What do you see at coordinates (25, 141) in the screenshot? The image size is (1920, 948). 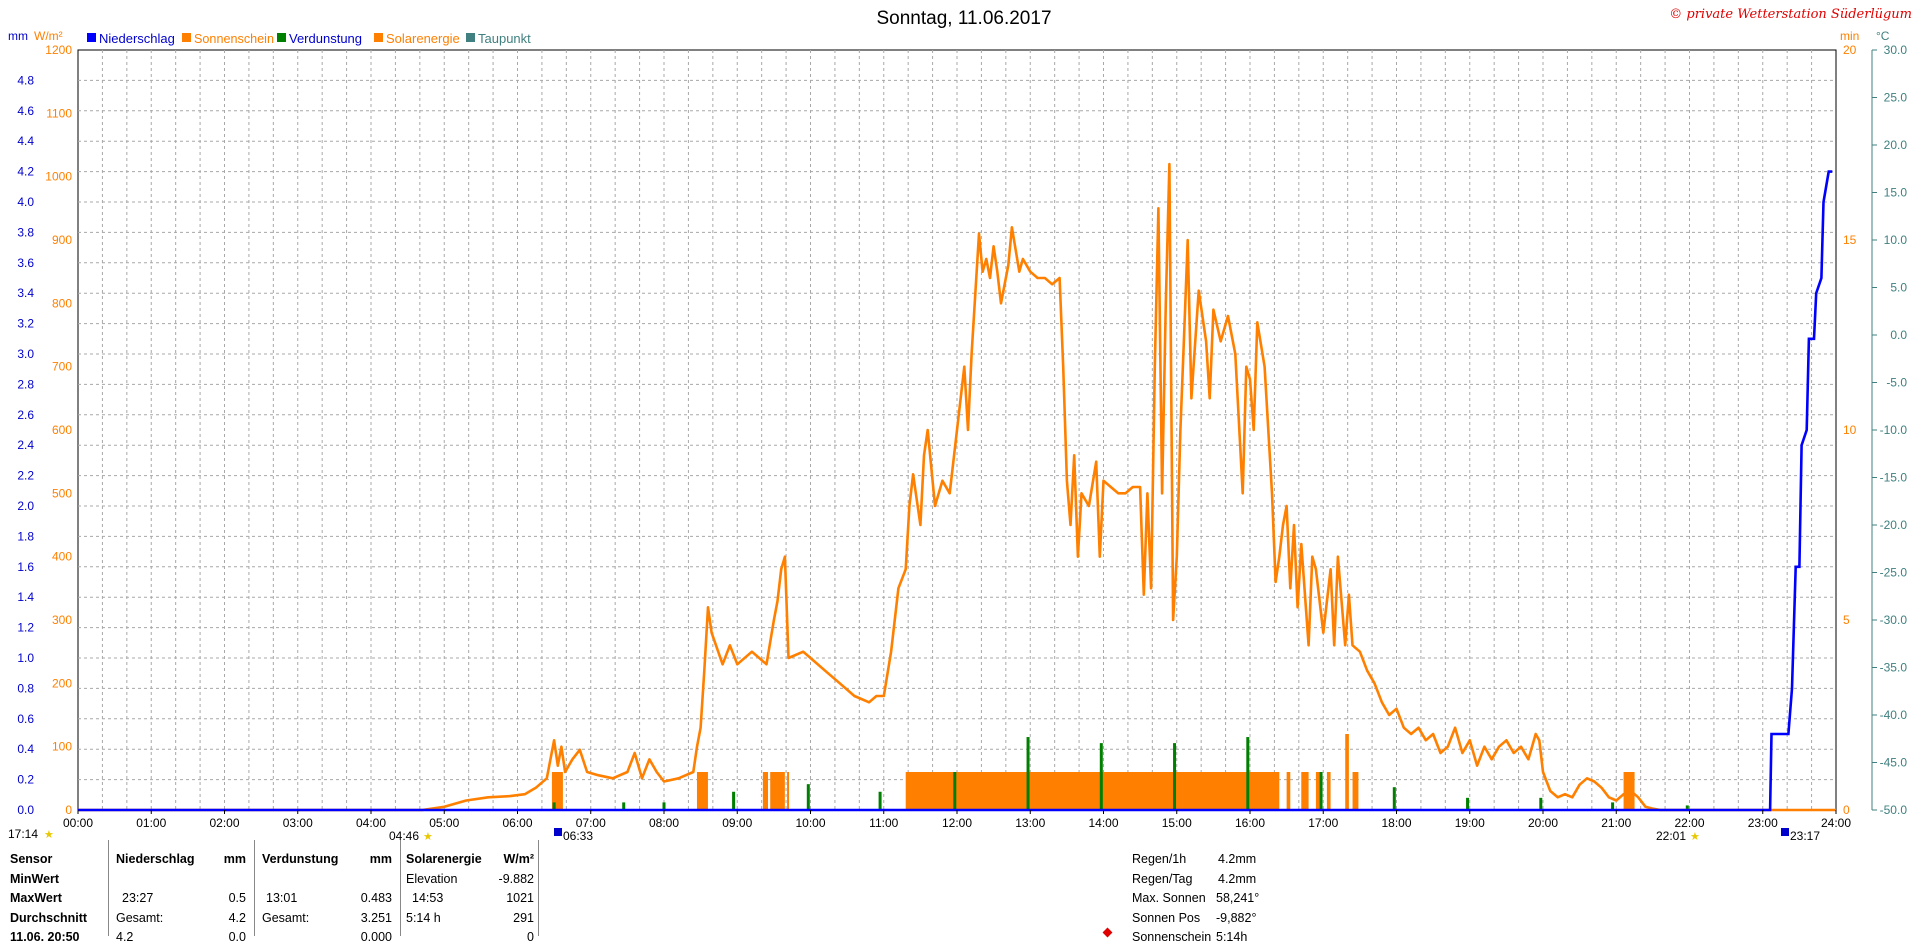 I see `y-tick-label-mm: 4.4` at bounding box center [25, 141].